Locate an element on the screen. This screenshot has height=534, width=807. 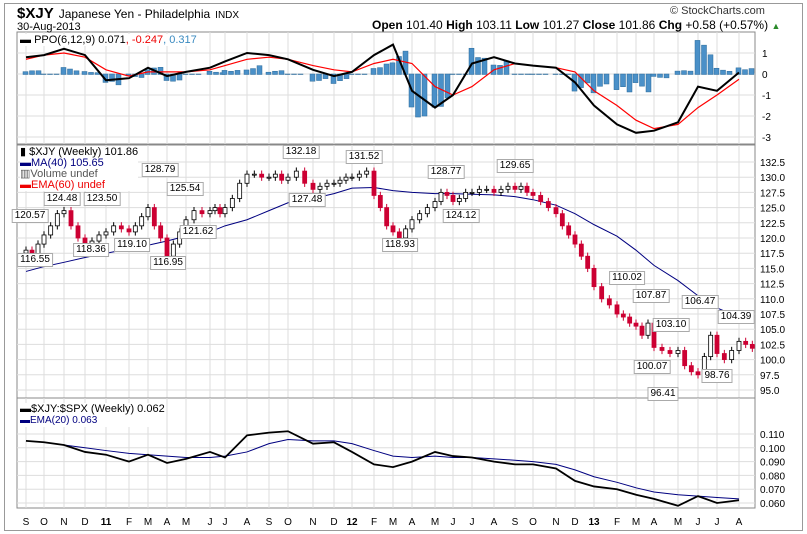
low-label: Low is located at coordinates (527, 25).